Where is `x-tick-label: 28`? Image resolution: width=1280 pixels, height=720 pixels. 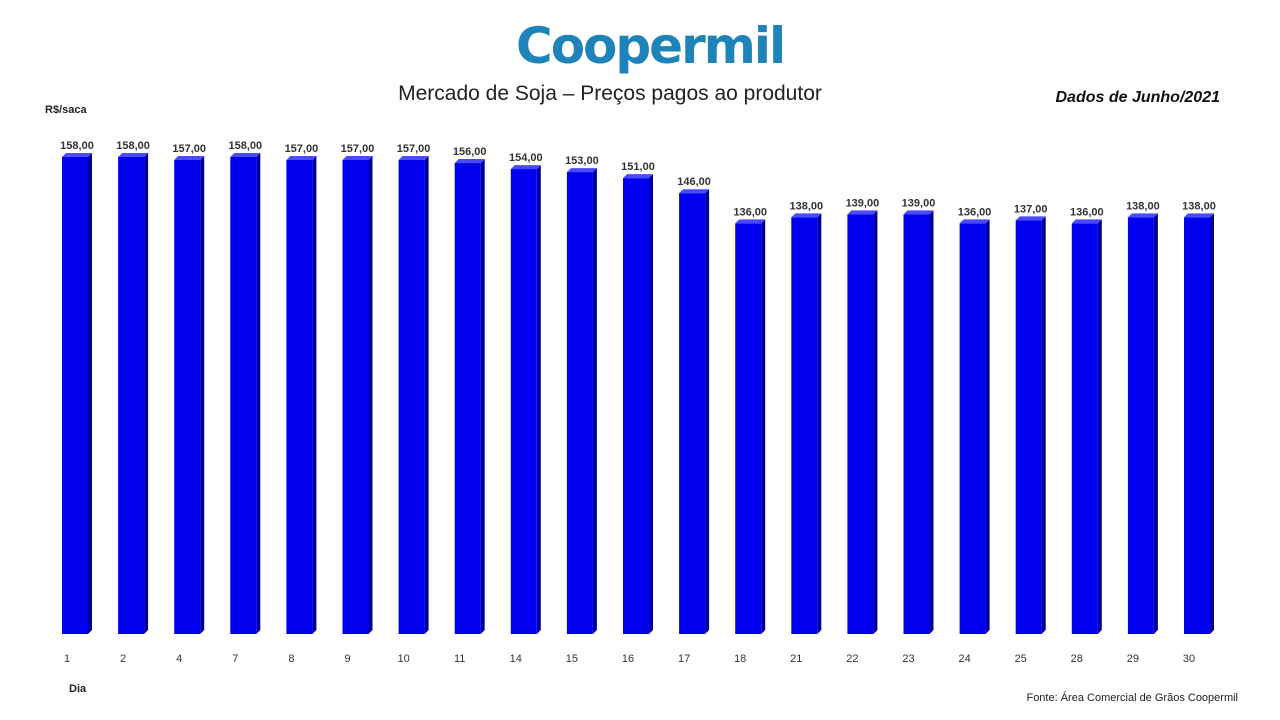 x-tick-label: 28 is located at coordinates (1077, 659).